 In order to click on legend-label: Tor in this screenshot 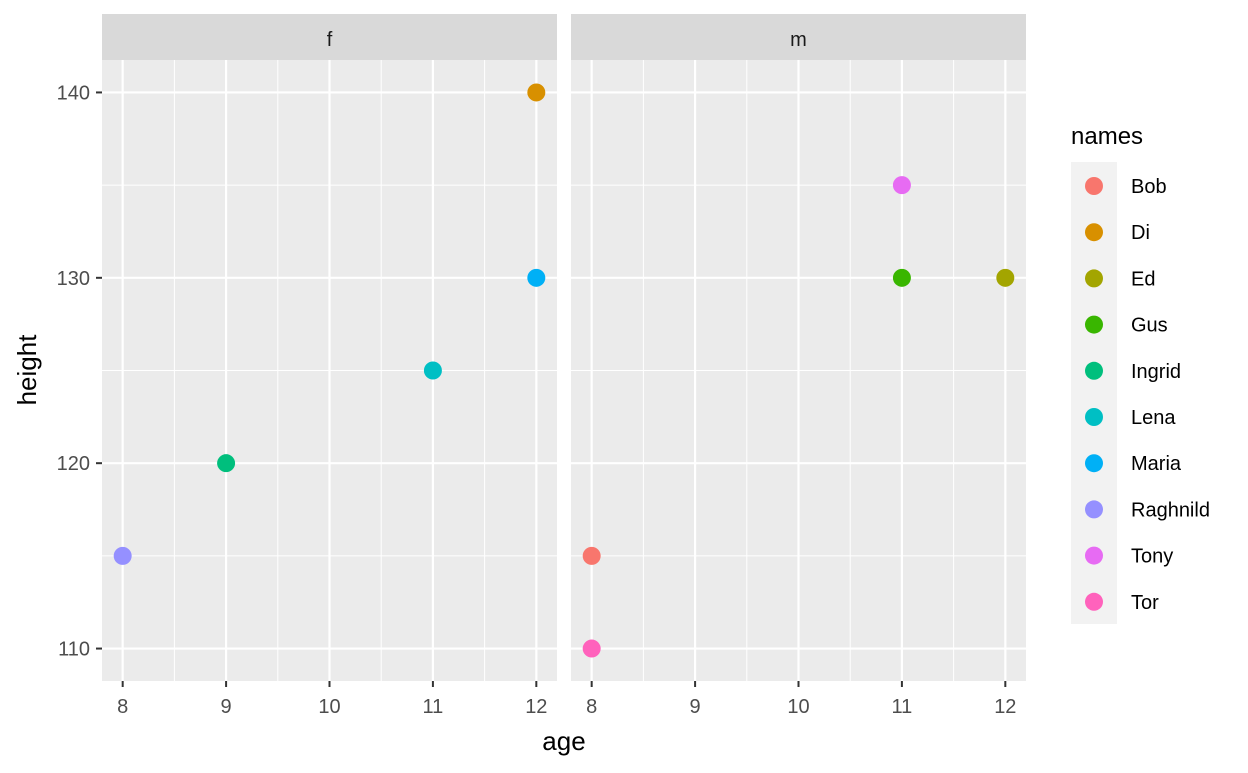, I will do `click(1145, 603)`.